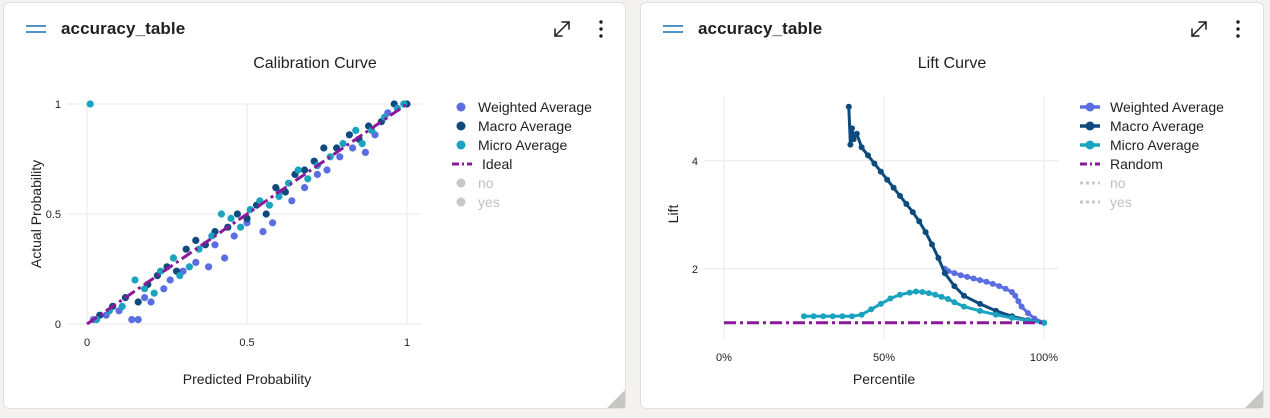 This screenshot has width=1270, height=418. What do you see at coordinates (246, 343) in the screenshot?
I see `x-tick-label: 0.5` at bounding box center [246, 343].